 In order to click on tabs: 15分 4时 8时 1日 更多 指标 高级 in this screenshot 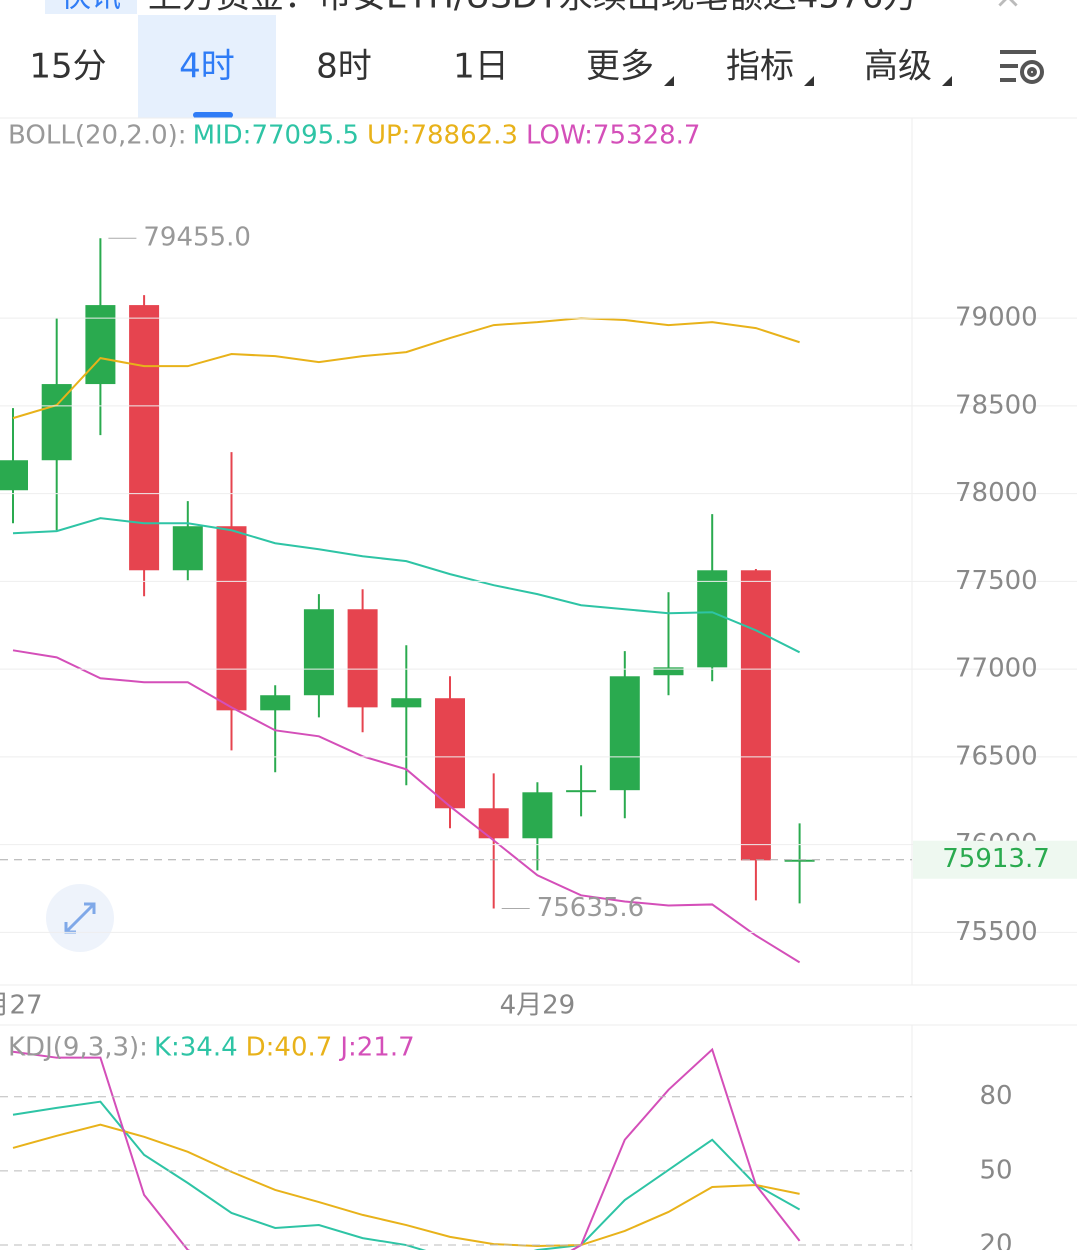, I will do `click(490, 67)`.